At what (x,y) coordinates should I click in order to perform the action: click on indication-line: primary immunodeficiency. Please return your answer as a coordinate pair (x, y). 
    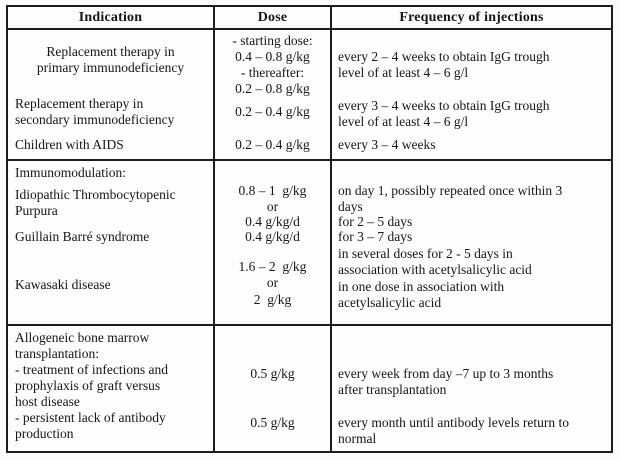
    Looking at the image, I should click on (110, 67).